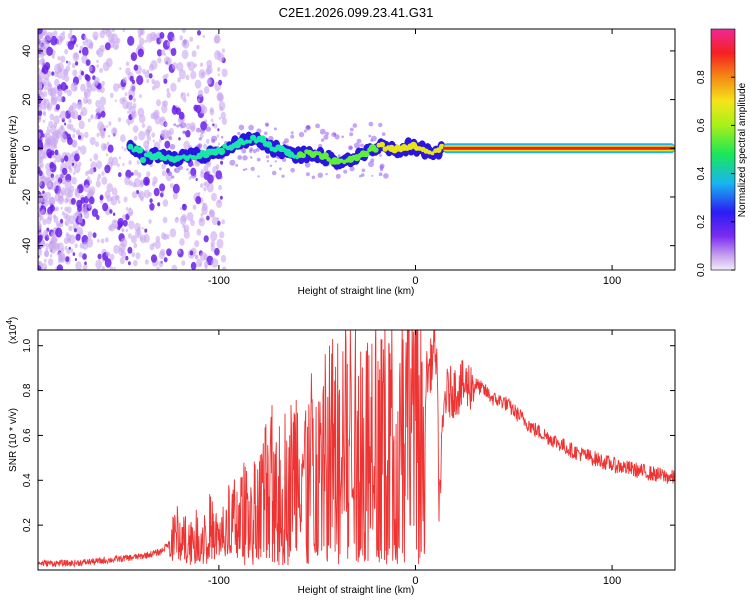 This screenshot has width=750, height=600. What do you see at coordinates (27, 435) in the screenshot?
I see `y-tick-label: 0.6` at bounding box center [27, 435].